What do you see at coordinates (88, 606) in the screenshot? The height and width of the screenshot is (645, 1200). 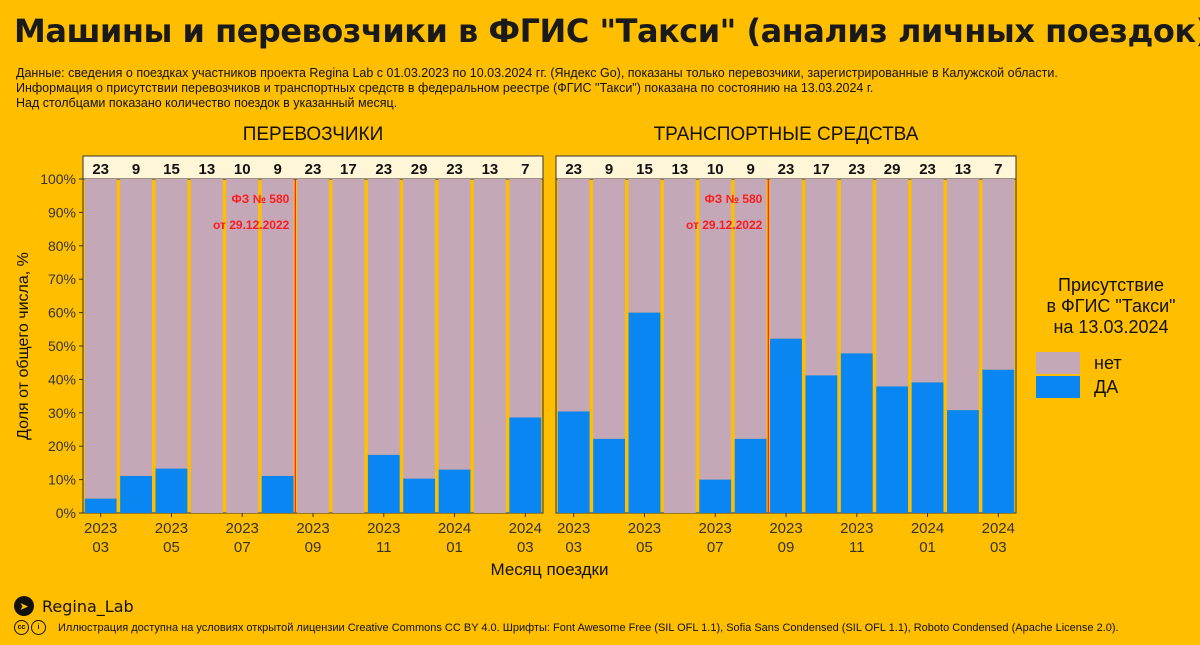 I see `brand-label: Regina_Lab` at bounding box center [88, 606].